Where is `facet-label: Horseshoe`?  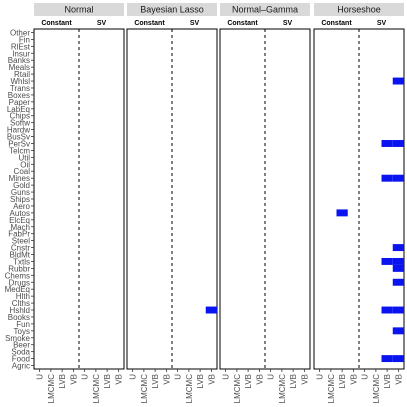 facet-label: Horseshoe is located at coordinates (359, 10).